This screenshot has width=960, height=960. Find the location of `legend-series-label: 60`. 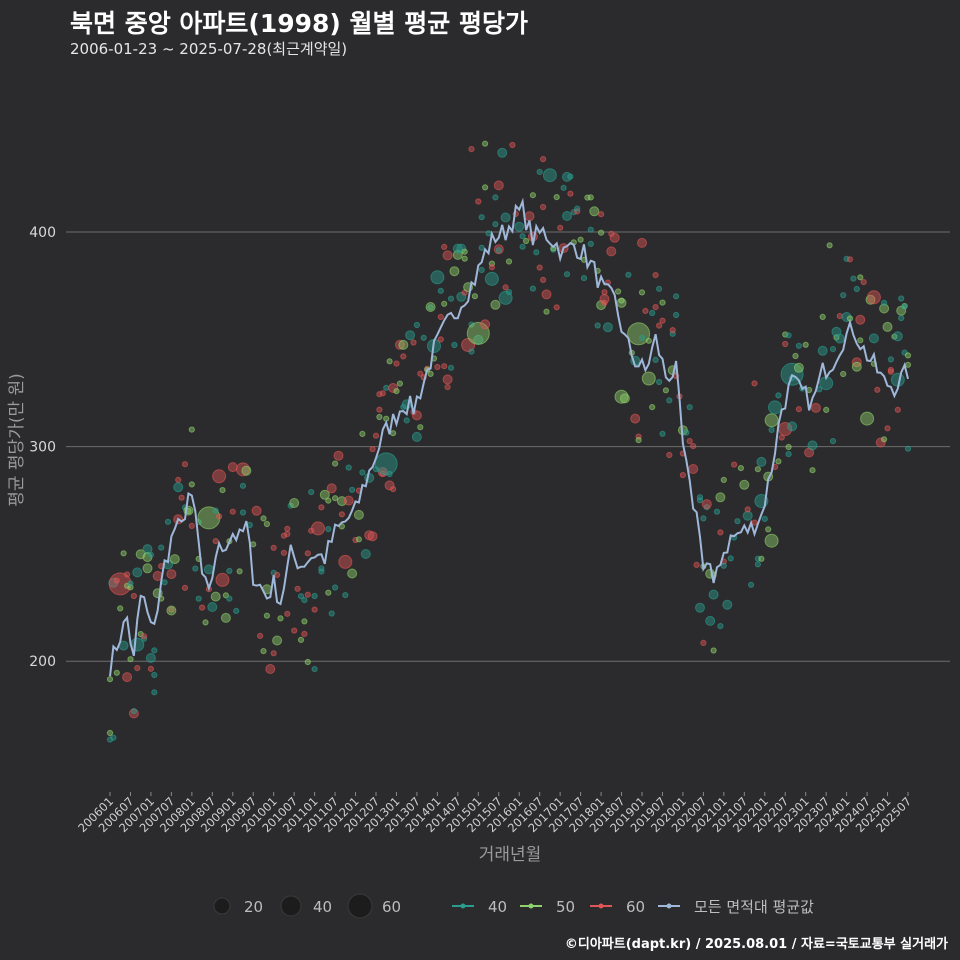

legend-series-label: 60 is located at coordinates (635, 907).